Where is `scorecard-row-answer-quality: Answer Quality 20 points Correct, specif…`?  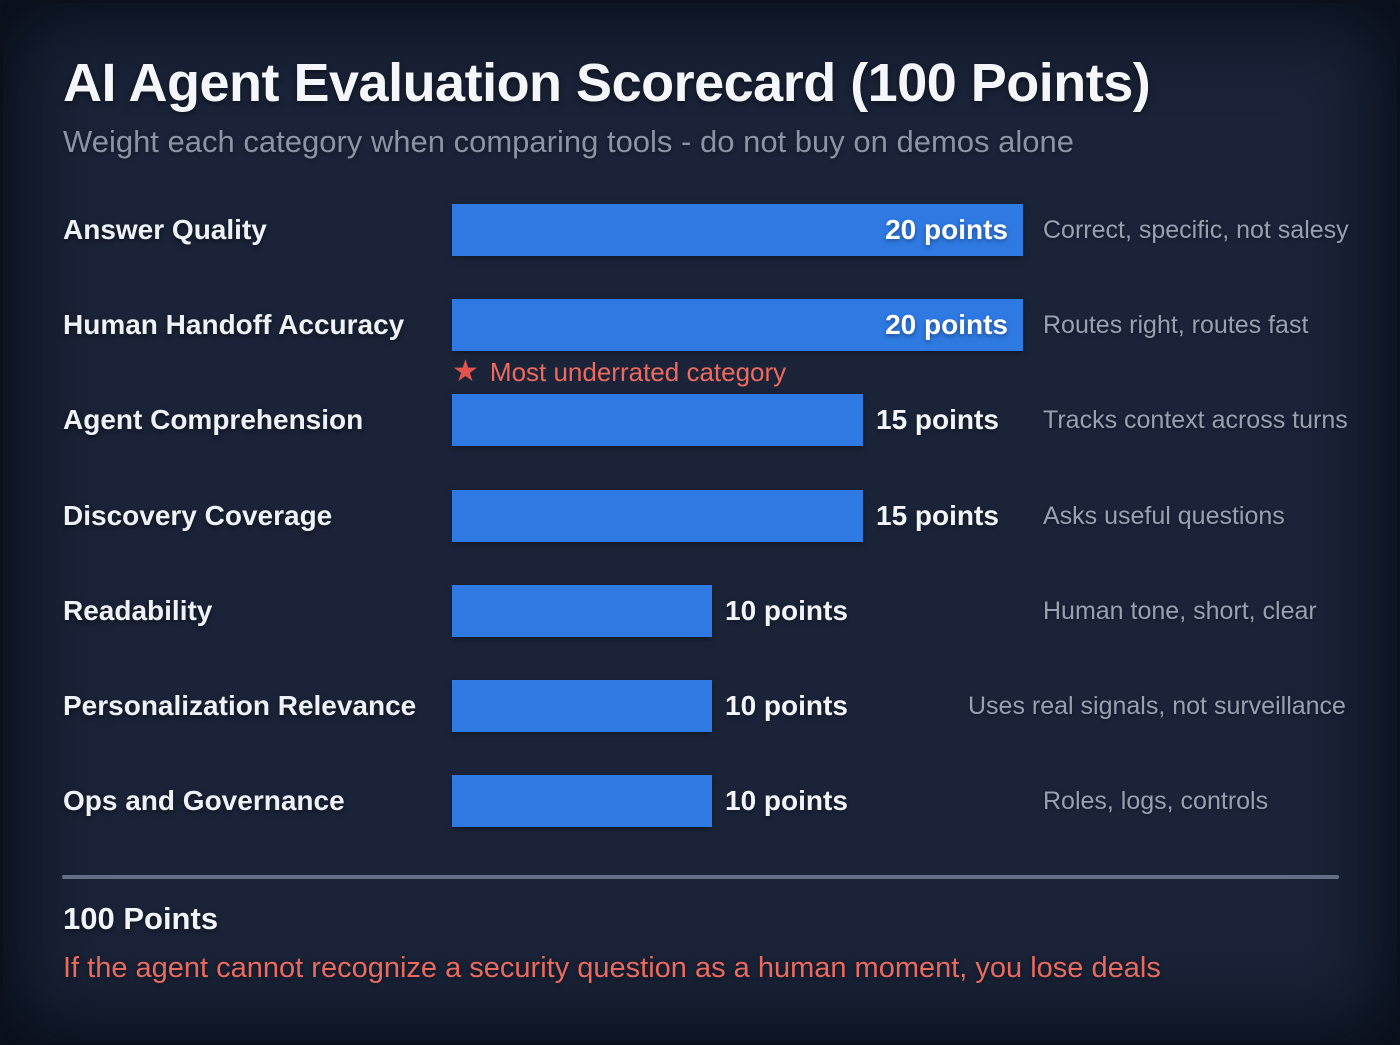
scorecard-row-answer-quality: Answer Quality 20 points Correct, specif… is located at coordinates (731, 230).